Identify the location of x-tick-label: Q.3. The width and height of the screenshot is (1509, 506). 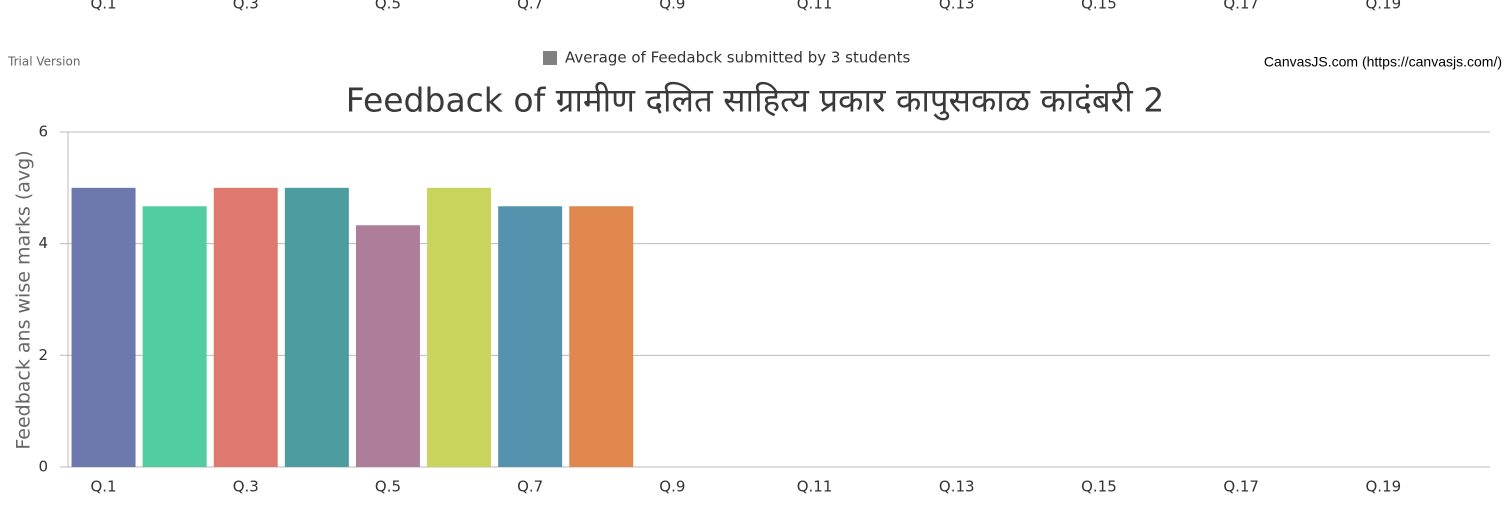
(246, 487).